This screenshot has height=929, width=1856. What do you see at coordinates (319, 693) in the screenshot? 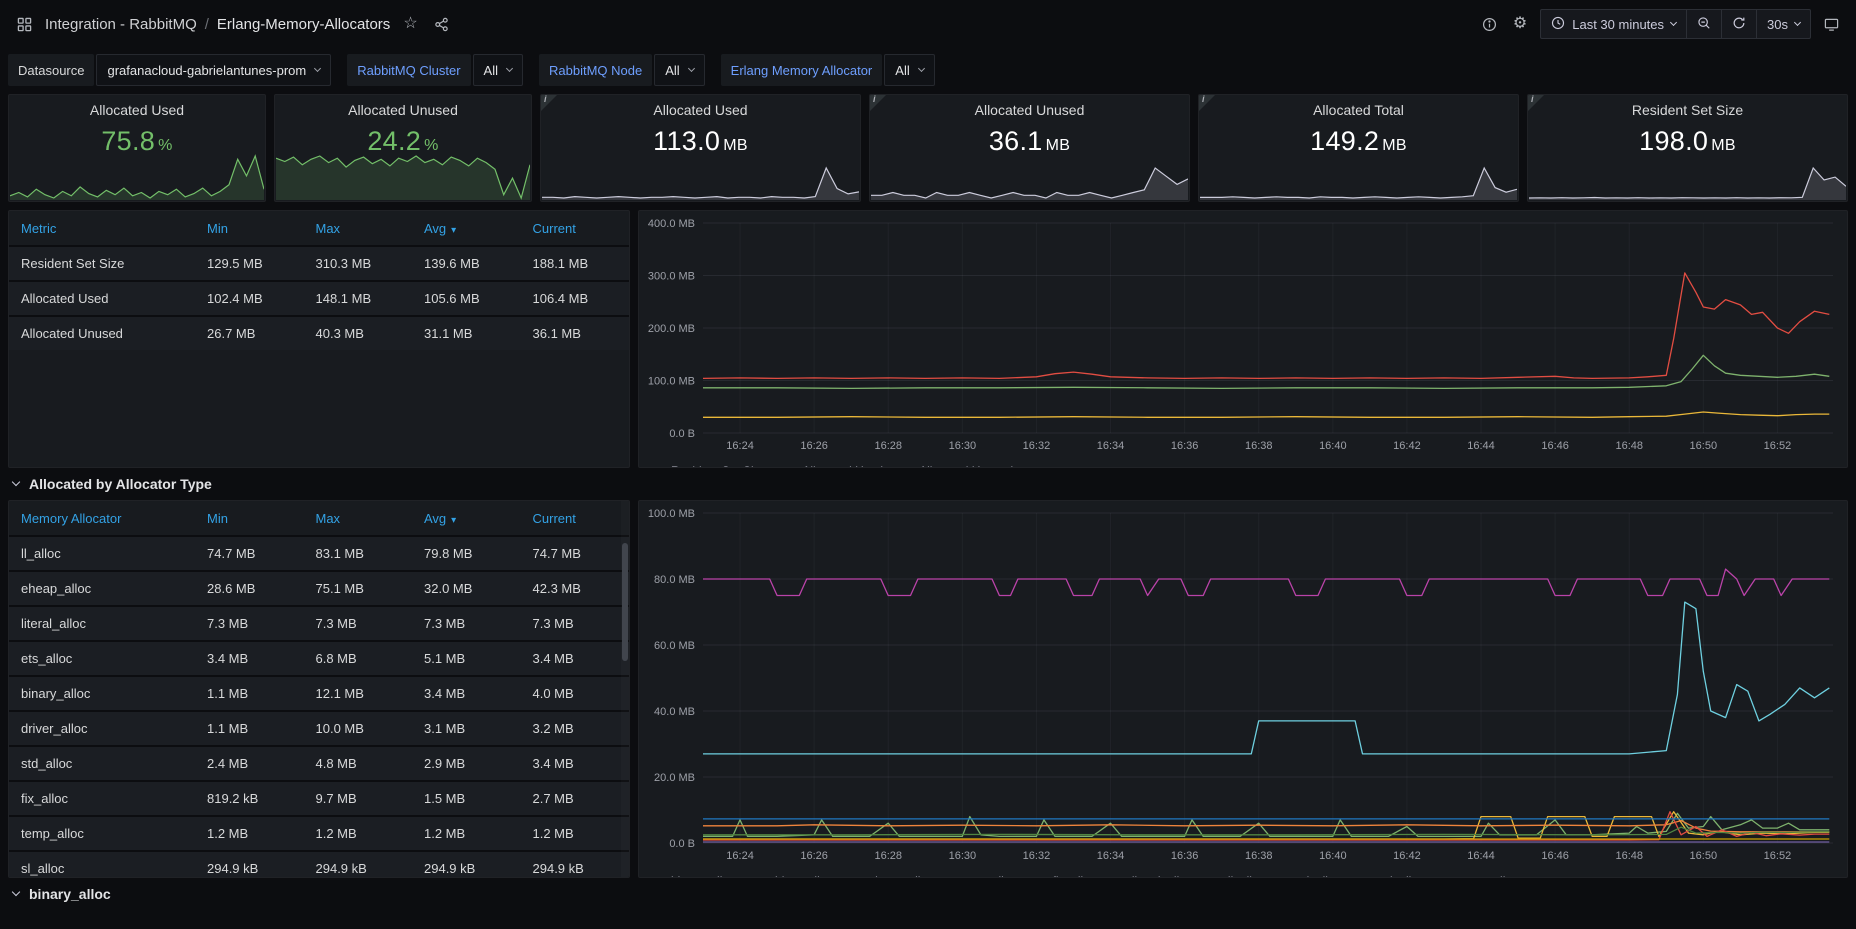
I see `table-row-binary-alloc: binary_alloc 1.1 MB 12.1 MB 3.4 MB 4.0 MB` at bounding box center [319, 693].